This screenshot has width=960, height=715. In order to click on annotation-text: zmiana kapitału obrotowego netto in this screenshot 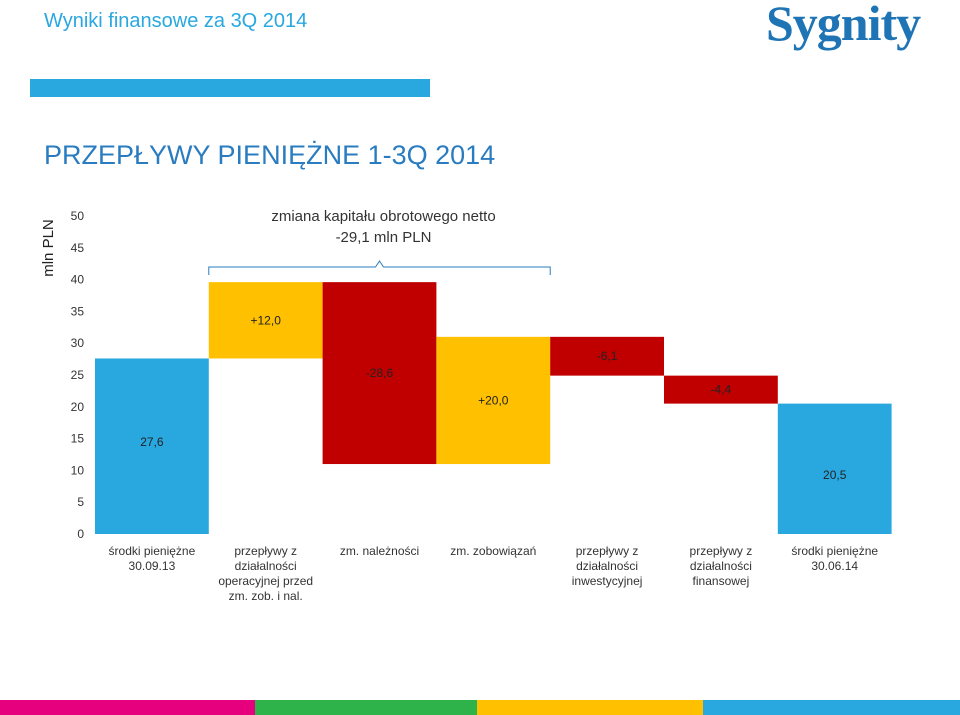, I will do `click(383, 216)`.